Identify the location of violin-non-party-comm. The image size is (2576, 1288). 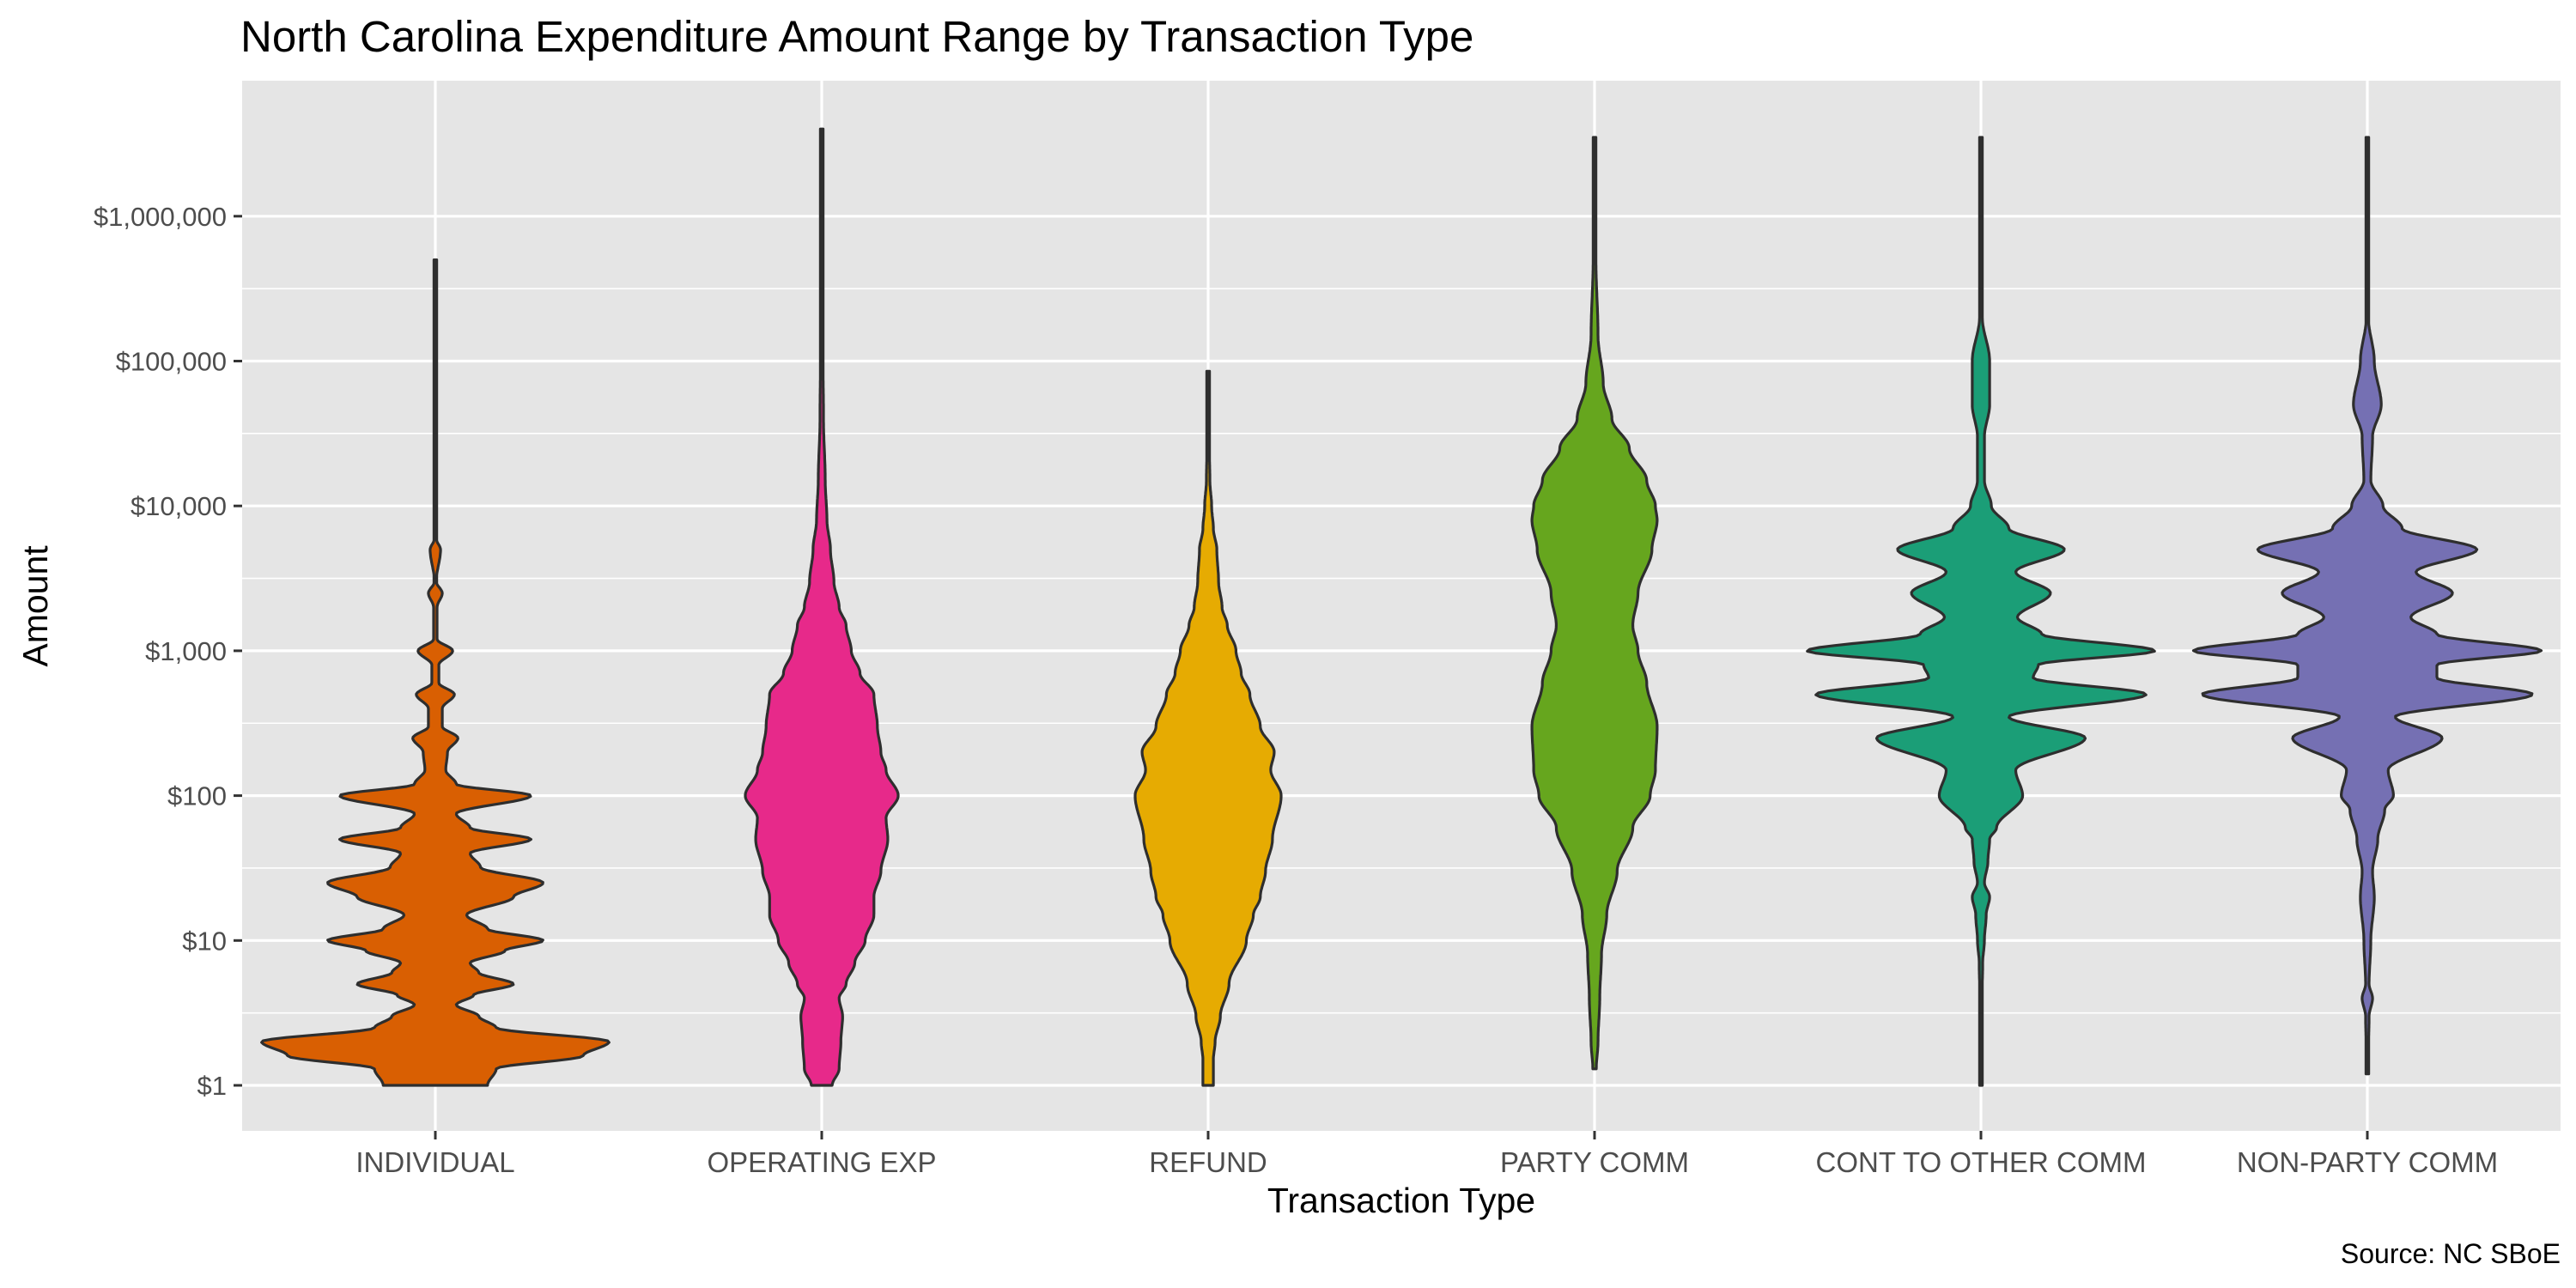
(2367, 606).